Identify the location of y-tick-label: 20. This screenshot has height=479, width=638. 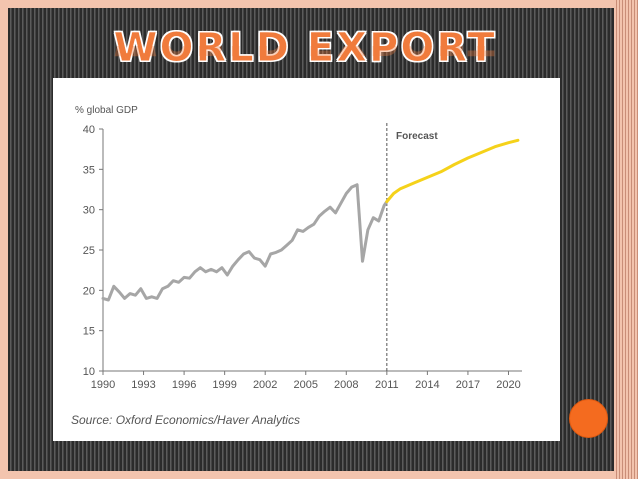
(89, 291).